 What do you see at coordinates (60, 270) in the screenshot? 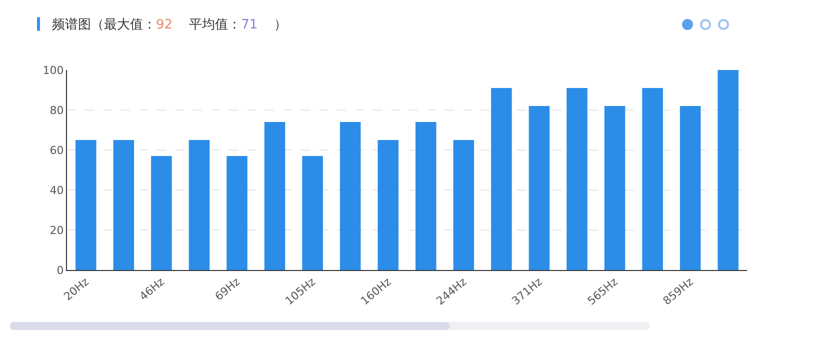
I see `y-tick-label: 0` at bounding box center [60, 270].